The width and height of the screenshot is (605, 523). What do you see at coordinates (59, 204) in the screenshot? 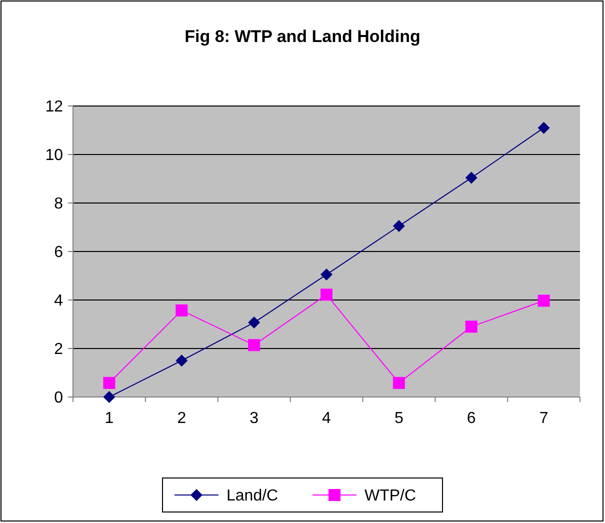
I see `y-tick-label: 8` at bounding box center [59, 204].